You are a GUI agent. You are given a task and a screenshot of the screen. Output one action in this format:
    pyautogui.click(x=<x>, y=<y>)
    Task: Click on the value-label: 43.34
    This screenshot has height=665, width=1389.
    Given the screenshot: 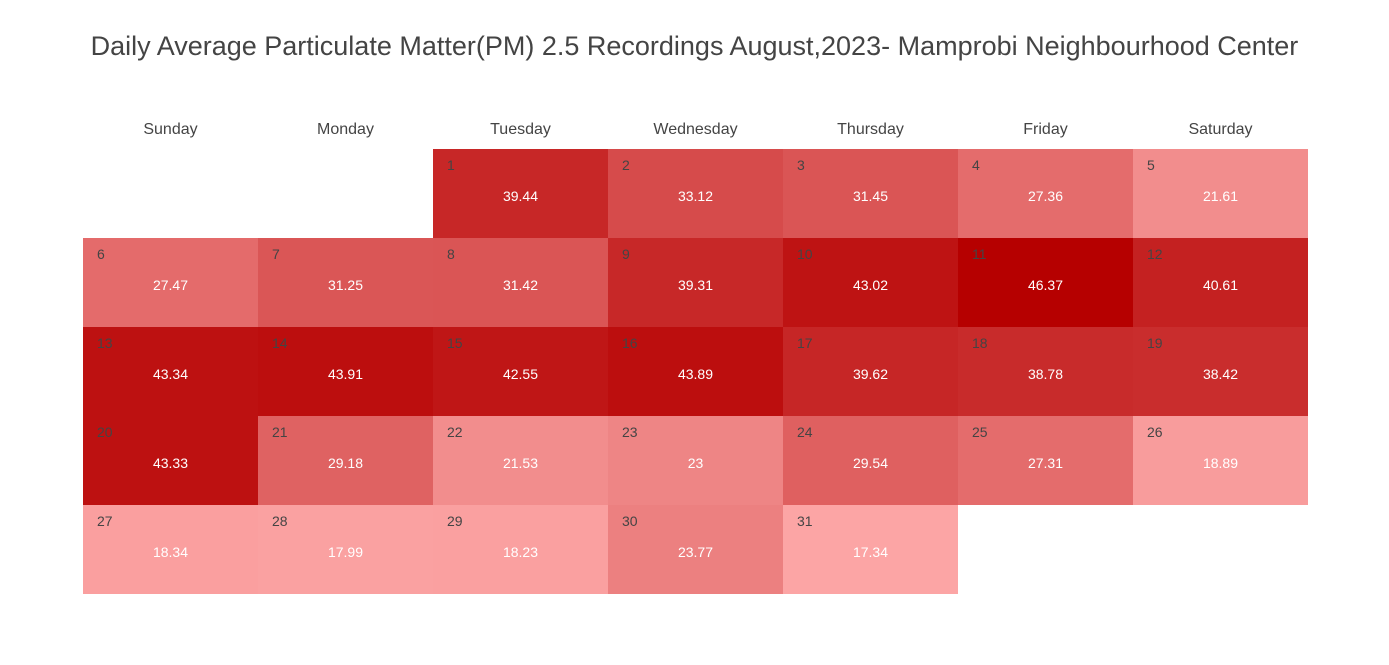 What is the action you would take?
    pyautogui.click(x=170, y=374)
    